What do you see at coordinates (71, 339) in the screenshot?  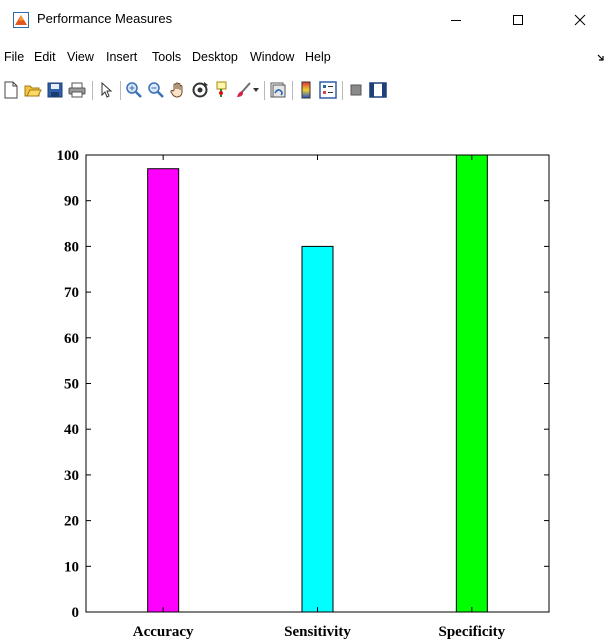 I see `y-tick-label: 60` at bounding box center [71, 339].